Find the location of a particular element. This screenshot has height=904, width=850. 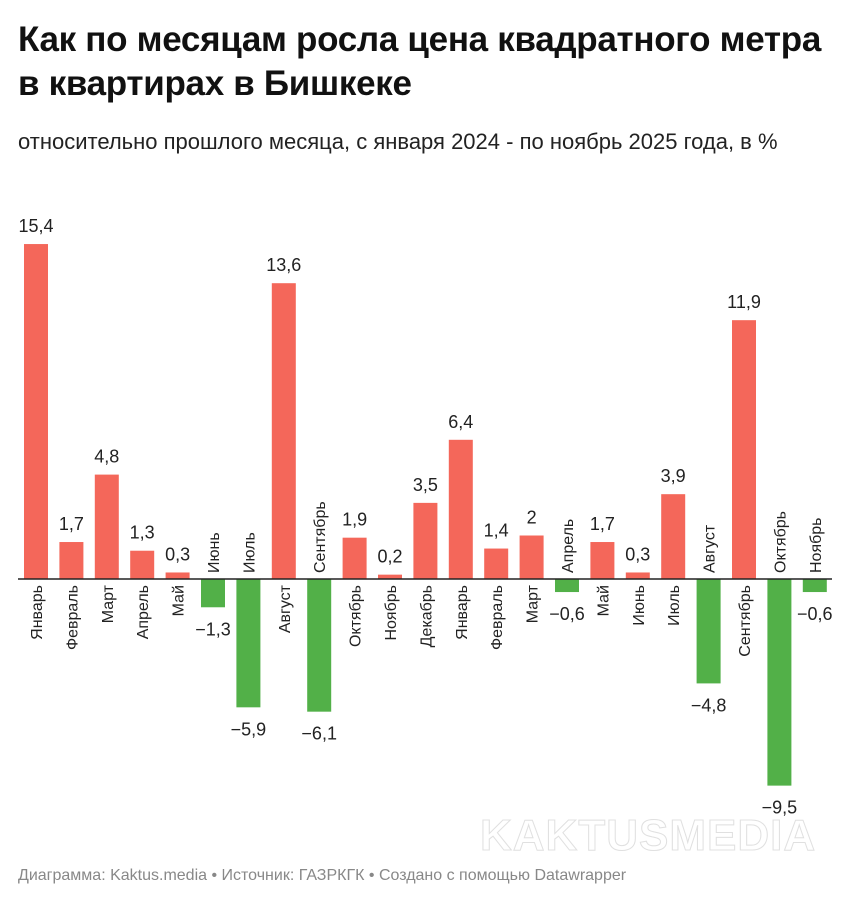

value-label: −5,9 is located at coordinates (249, 729).